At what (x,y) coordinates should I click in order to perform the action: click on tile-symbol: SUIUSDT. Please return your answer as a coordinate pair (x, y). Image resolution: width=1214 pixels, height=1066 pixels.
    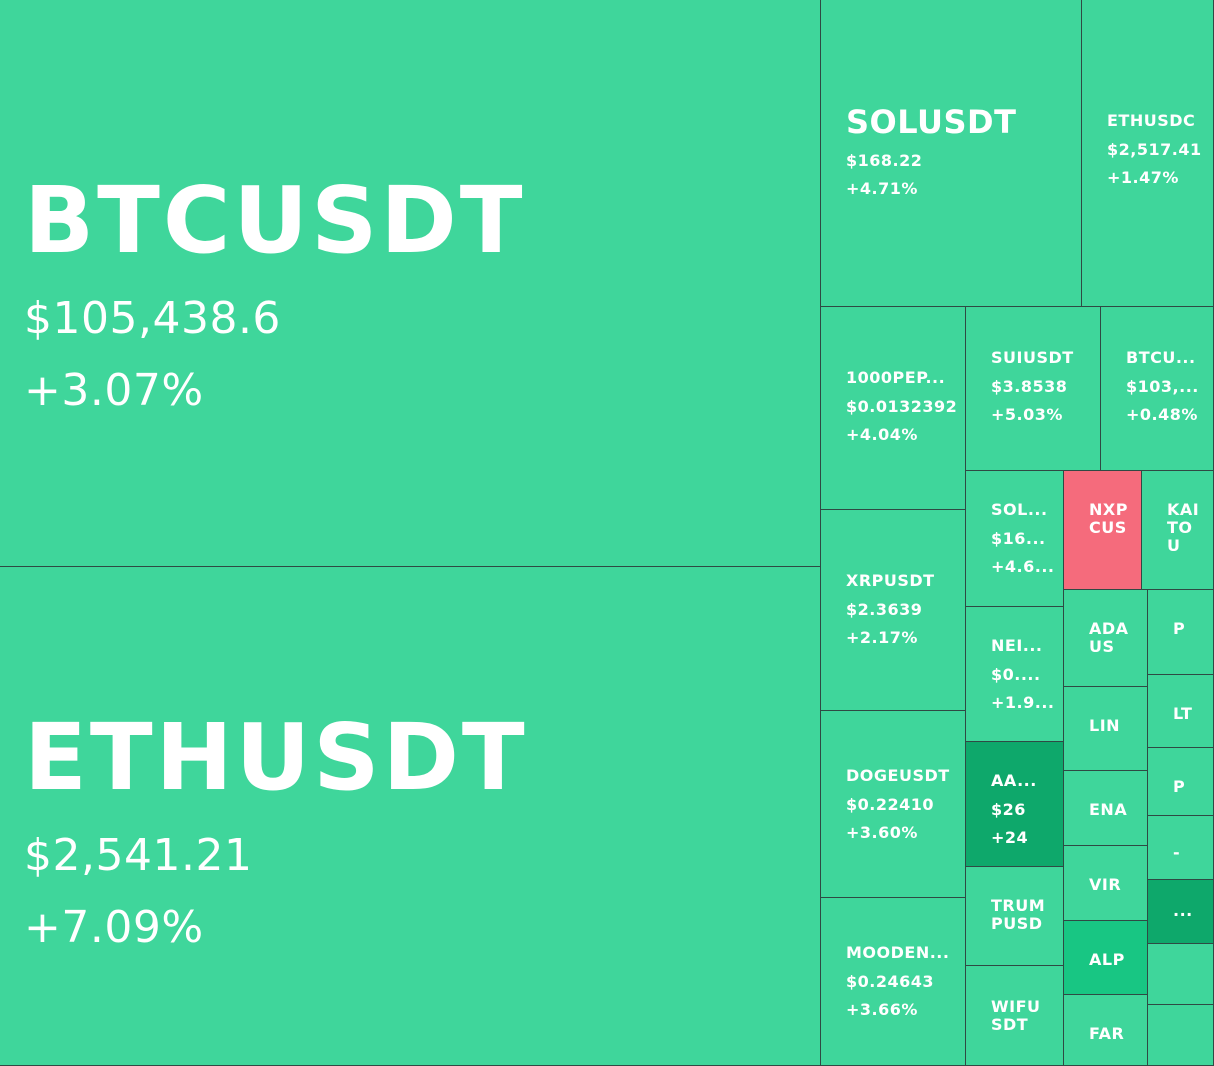
    Looking at the image, I should click on (1032, 358).